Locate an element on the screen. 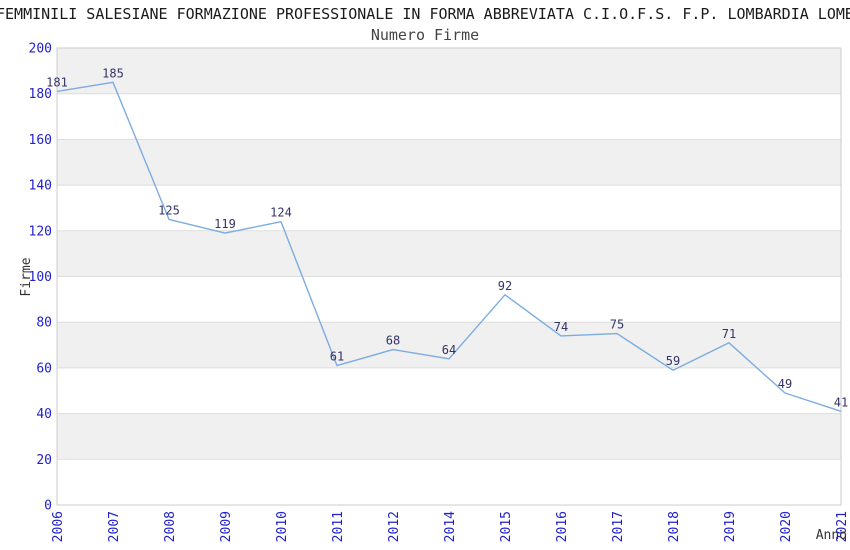 Image resolution: width=850 pixels, height=550 pixels. data-point-label: 74 is located at coordinates (561, 327).